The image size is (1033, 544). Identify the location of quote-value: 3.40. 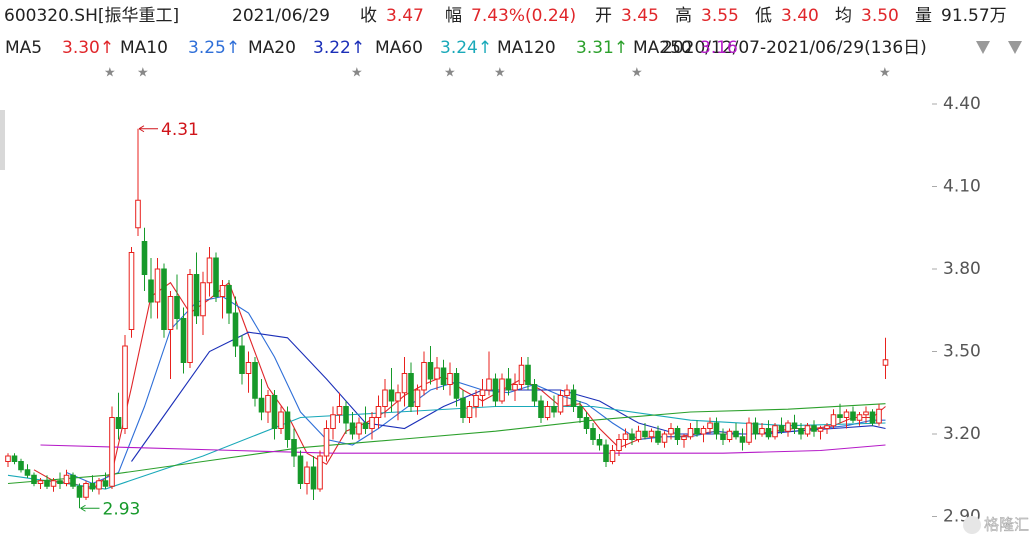
(800, 16).